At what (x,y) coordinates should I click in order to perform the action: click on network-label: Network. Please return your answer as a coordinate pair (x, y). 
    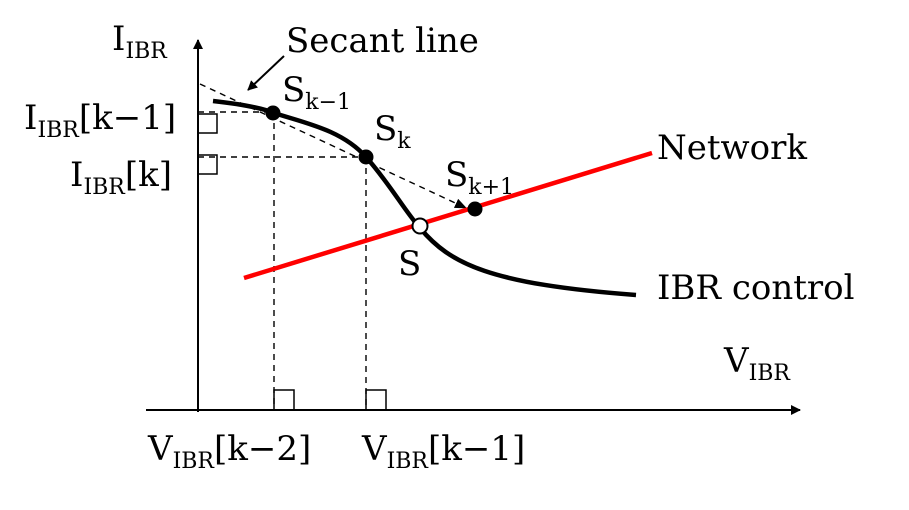
    Looking at the image, I should click on (732, 148).